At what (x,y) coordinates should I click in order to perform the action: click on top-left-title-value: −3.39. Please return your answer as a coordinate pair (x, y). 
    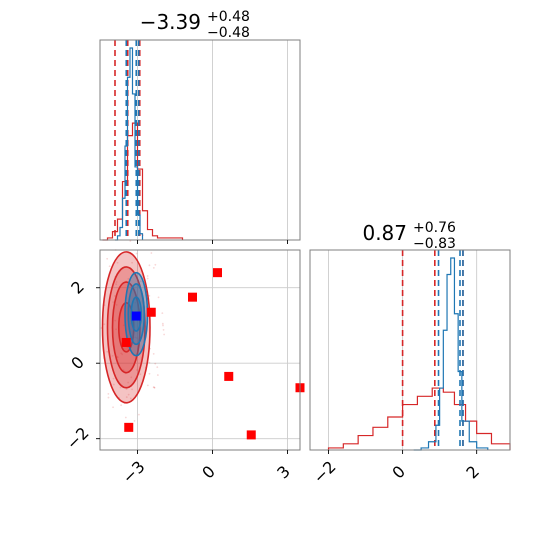
    Looking at the image, I should click on (170, 22).